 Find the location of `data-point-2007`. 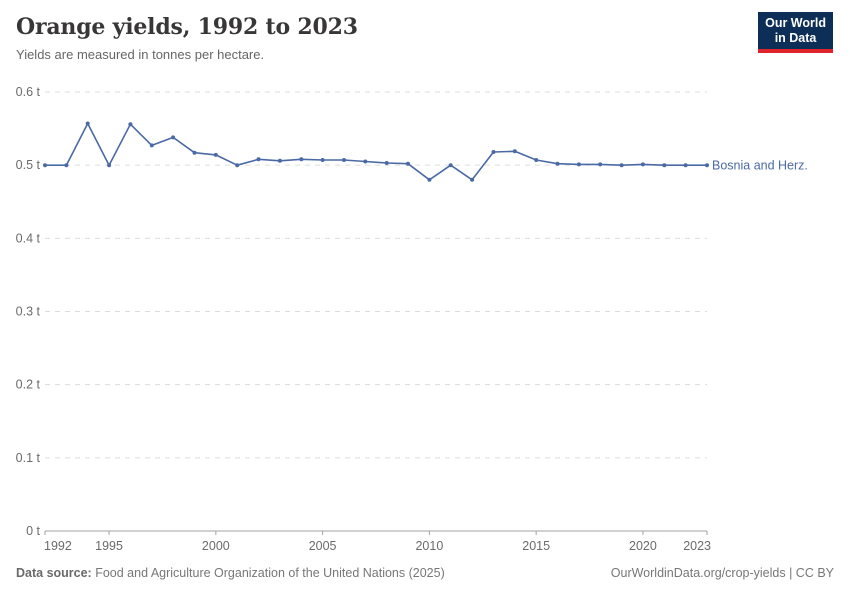

data-point-2007 is located at coordinates (365, 161).